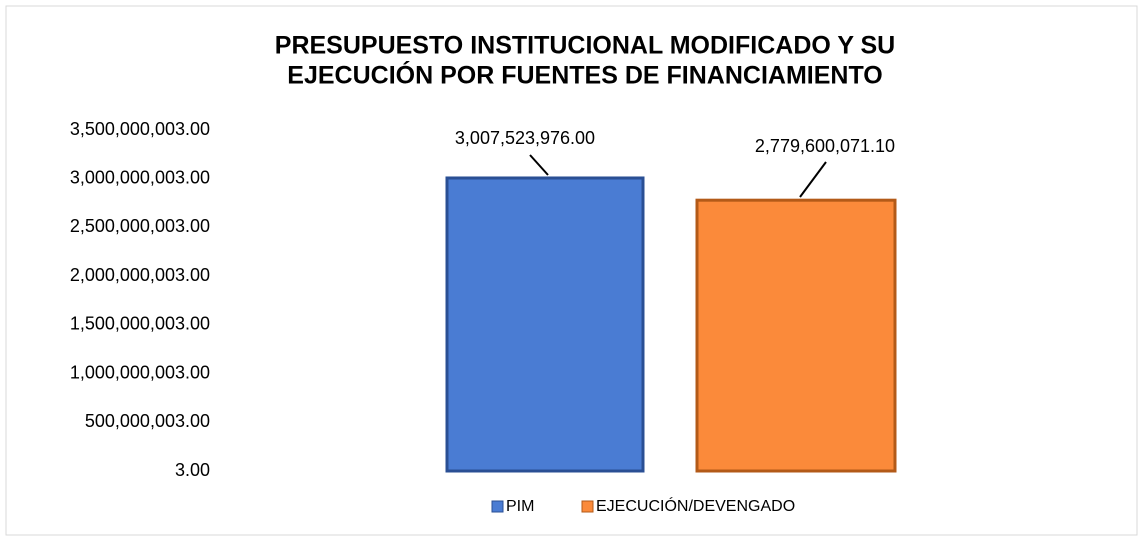 This screenshot has height=546, width=1143. What do you see at coordinates (140, 129) in the screenshot?
I see `y-tick-label: 3,500,000,003.00` at bounding box center [140, 129].